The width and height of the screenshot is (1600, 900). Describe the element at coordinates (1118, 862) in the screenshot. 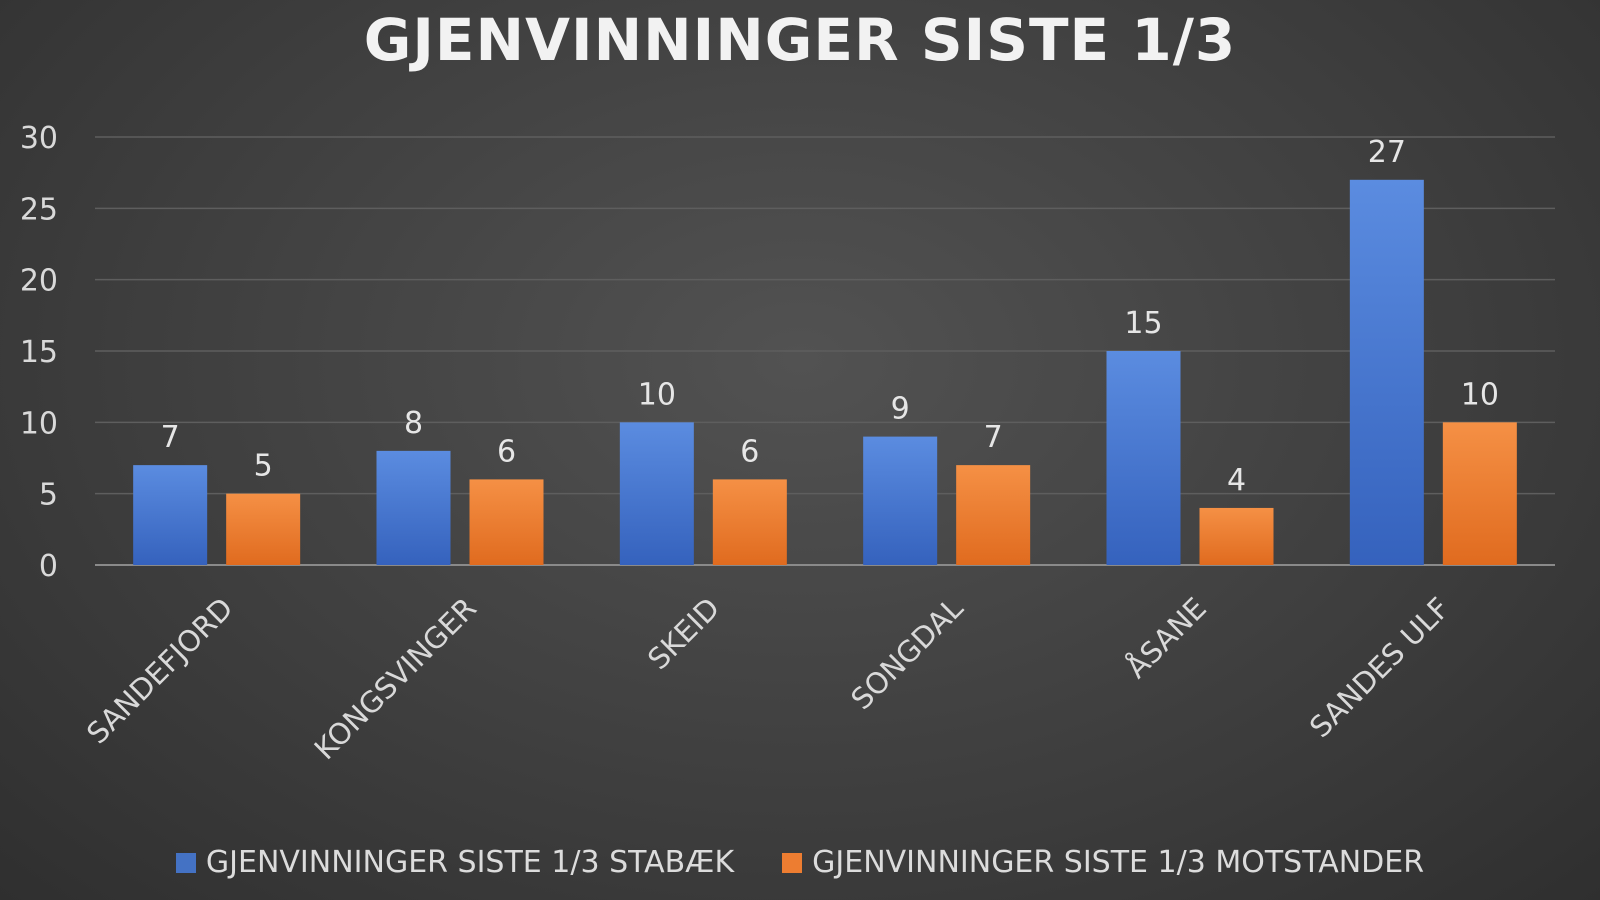

I see `legend-label-motstander: GJENVINNINGER SISTE 1/3 MOTSTANDER` at that location.